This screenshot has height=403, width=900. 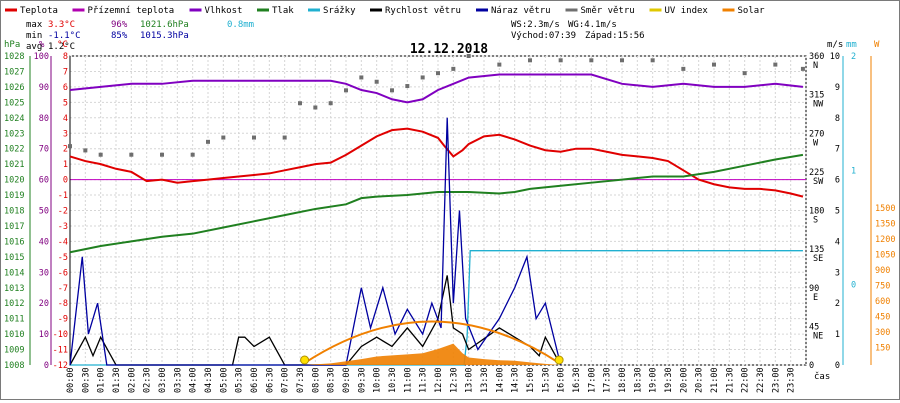 I want to click on pct-tick: 50, so click(x=44, y=212).